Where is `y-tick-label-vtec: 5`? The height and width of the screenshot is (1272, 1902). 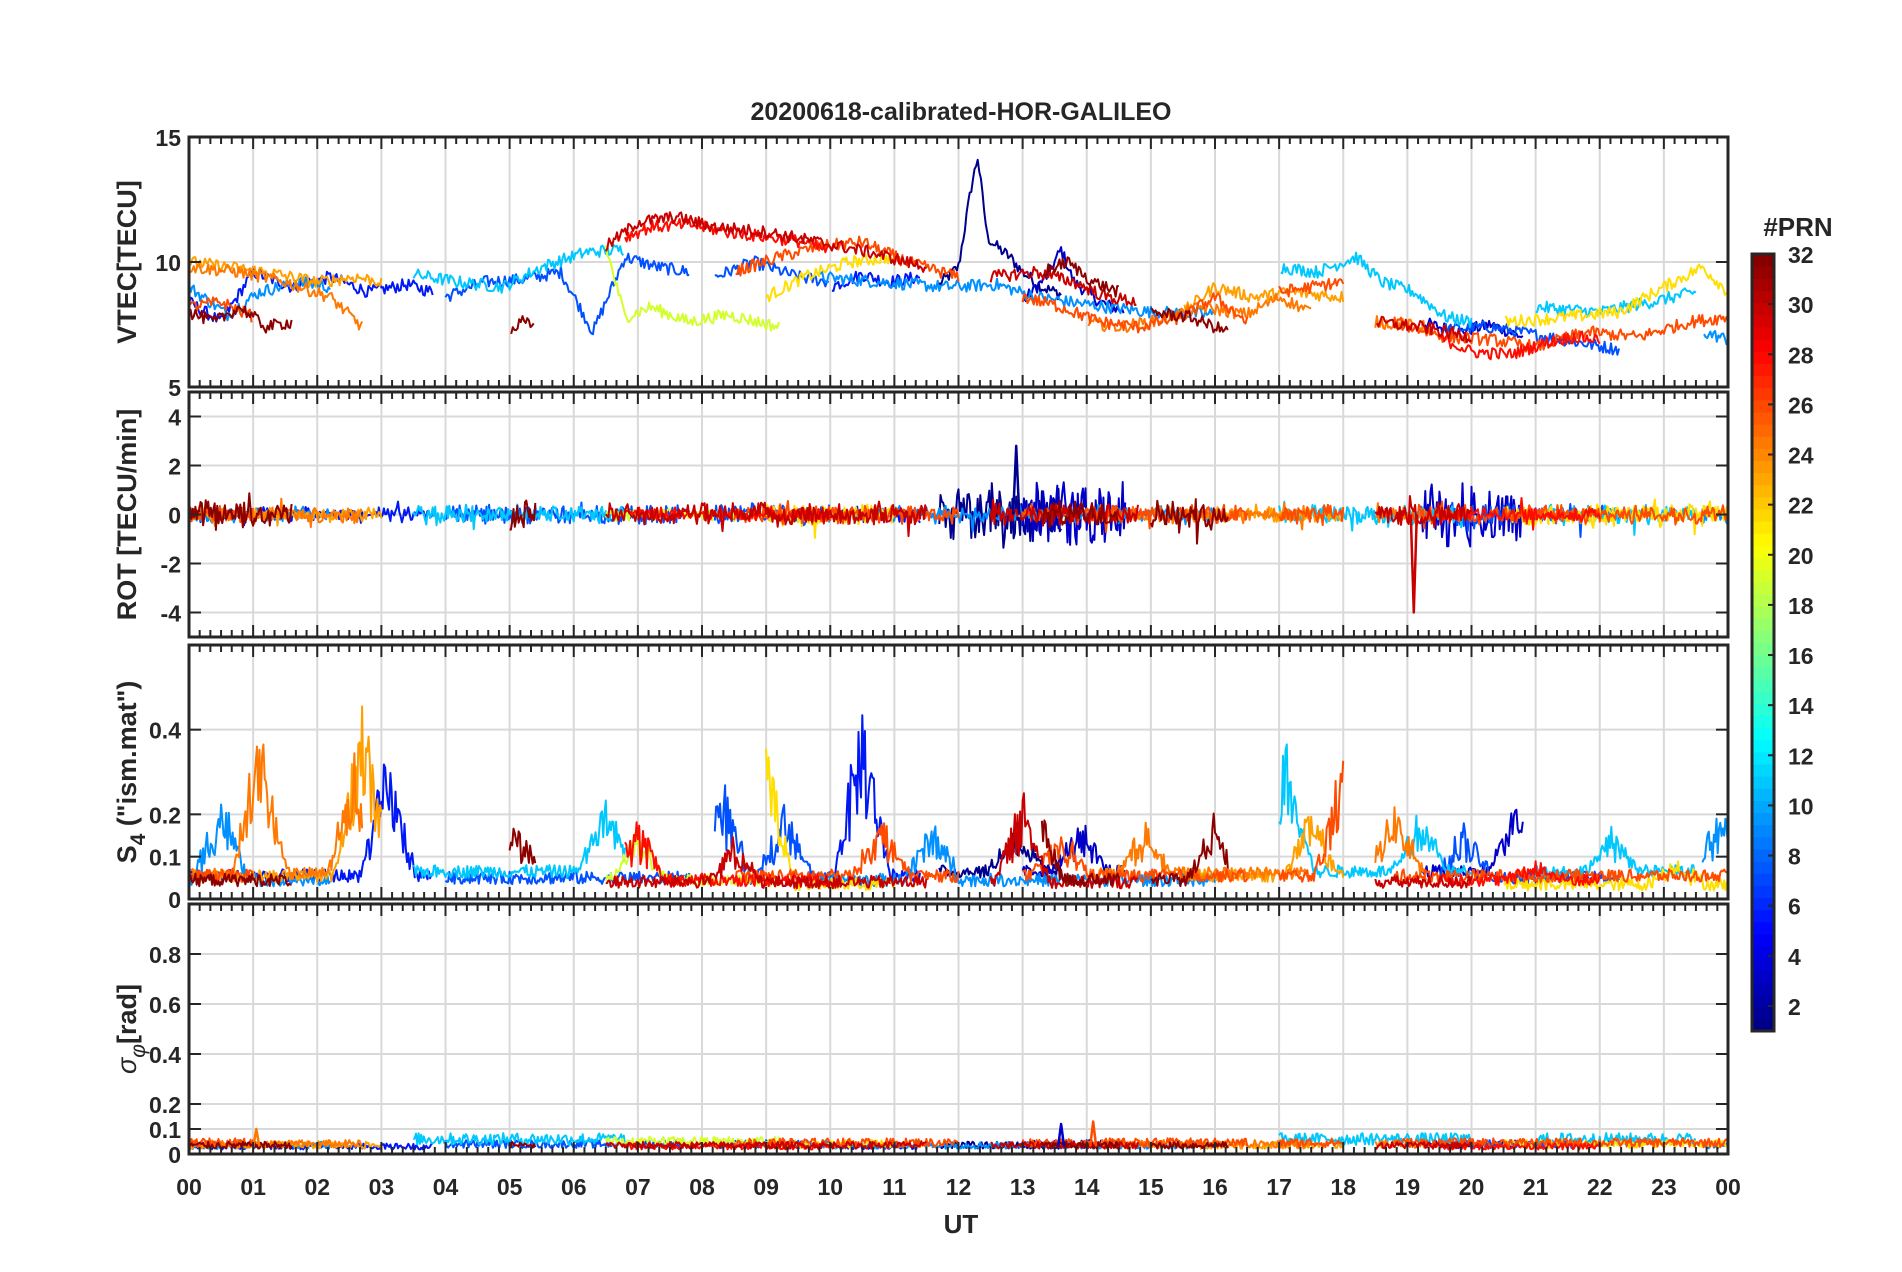
y-tick-label-vtec: 5 is located at coordinates (174, 388).